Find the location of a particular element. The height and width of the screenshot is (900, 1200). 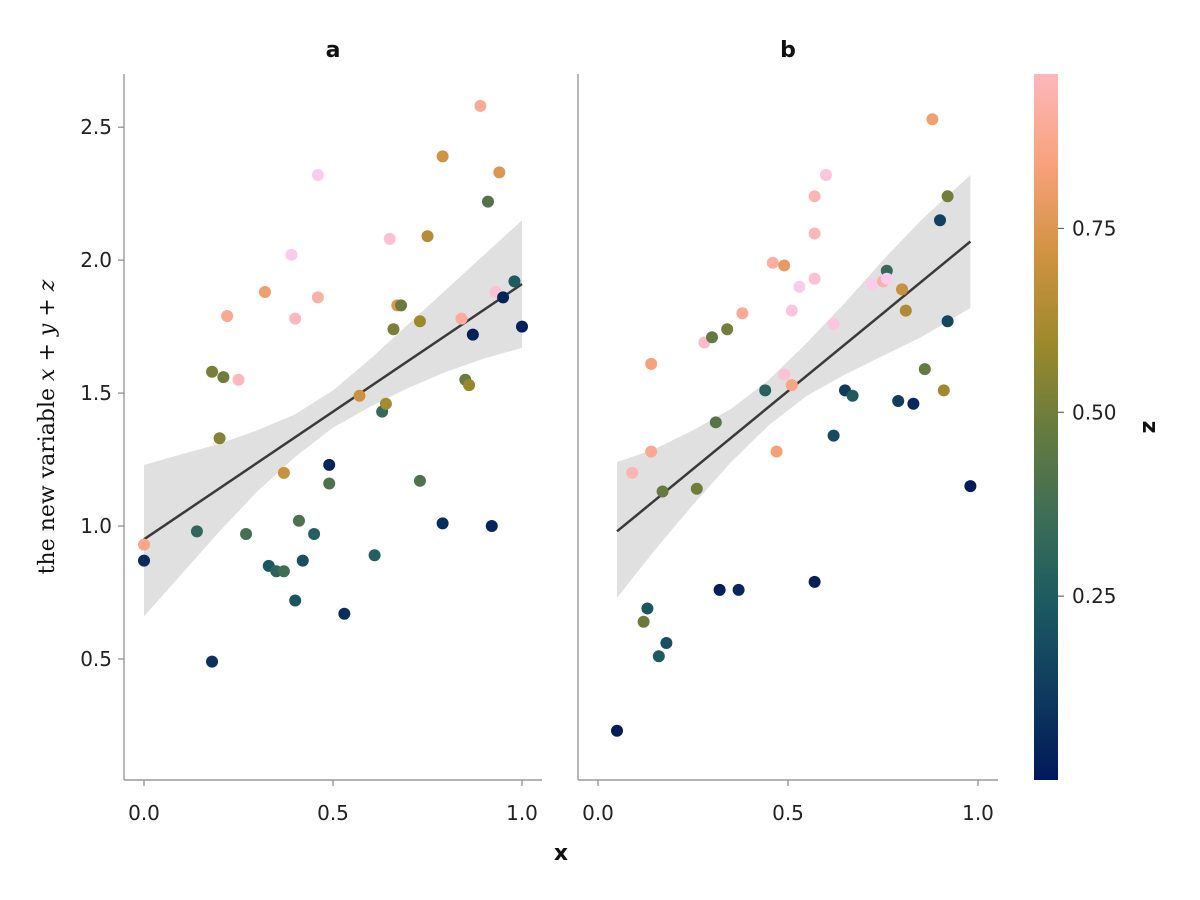

panel-a-y-ticks: 0.5 1.0 1.5 2.0 2.5 is located at coordinates (102, 393).